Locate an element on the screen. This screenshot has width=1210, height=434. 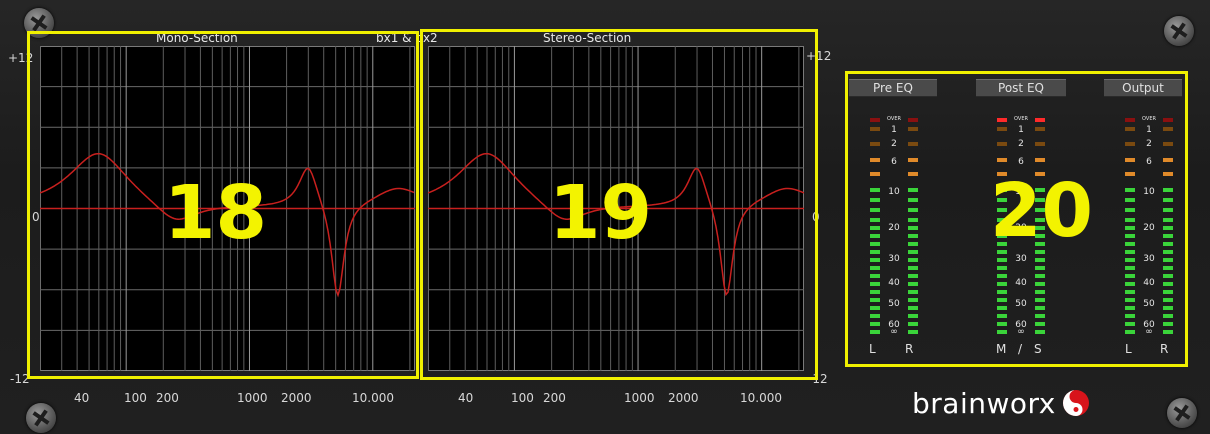
freq-label: 200 is located at coordinates (554, 398).